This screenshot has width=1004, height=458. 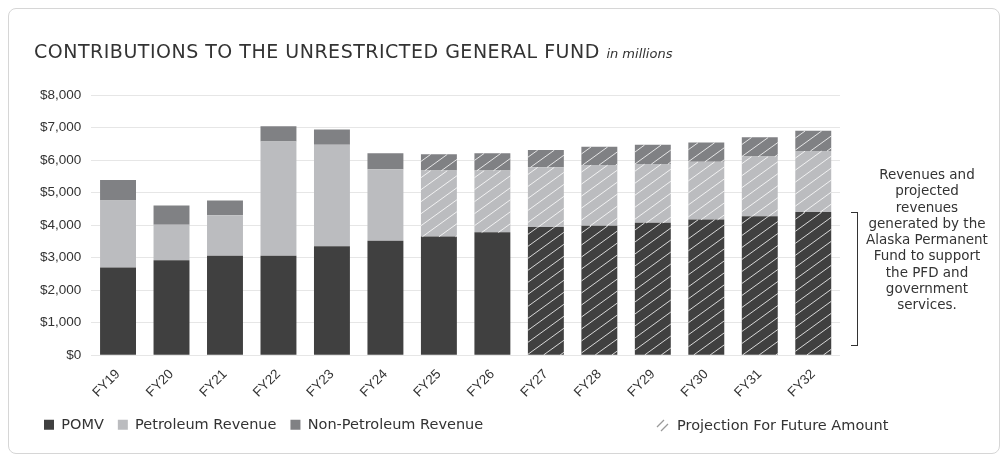 What do you see at coordinates (60, 94) in the screenshot?
I see `y-tick-label: $8,000` at bounding box center [60, 94].